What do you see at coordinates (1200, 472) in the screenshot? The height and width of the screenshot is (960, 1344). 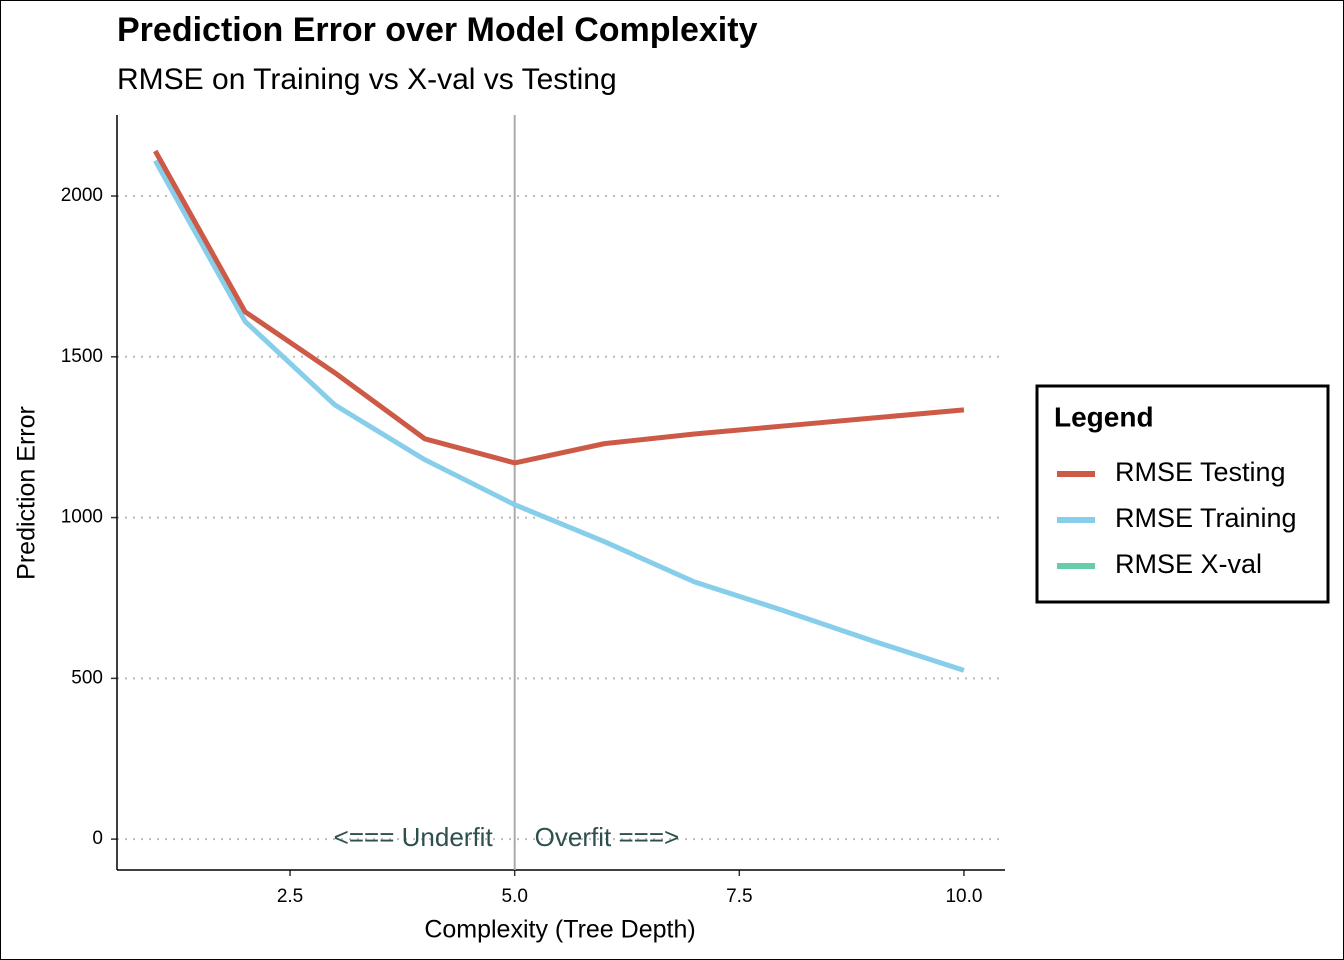 I see `legend-label: RMSE Testing` at bounding box center [1200, 472].